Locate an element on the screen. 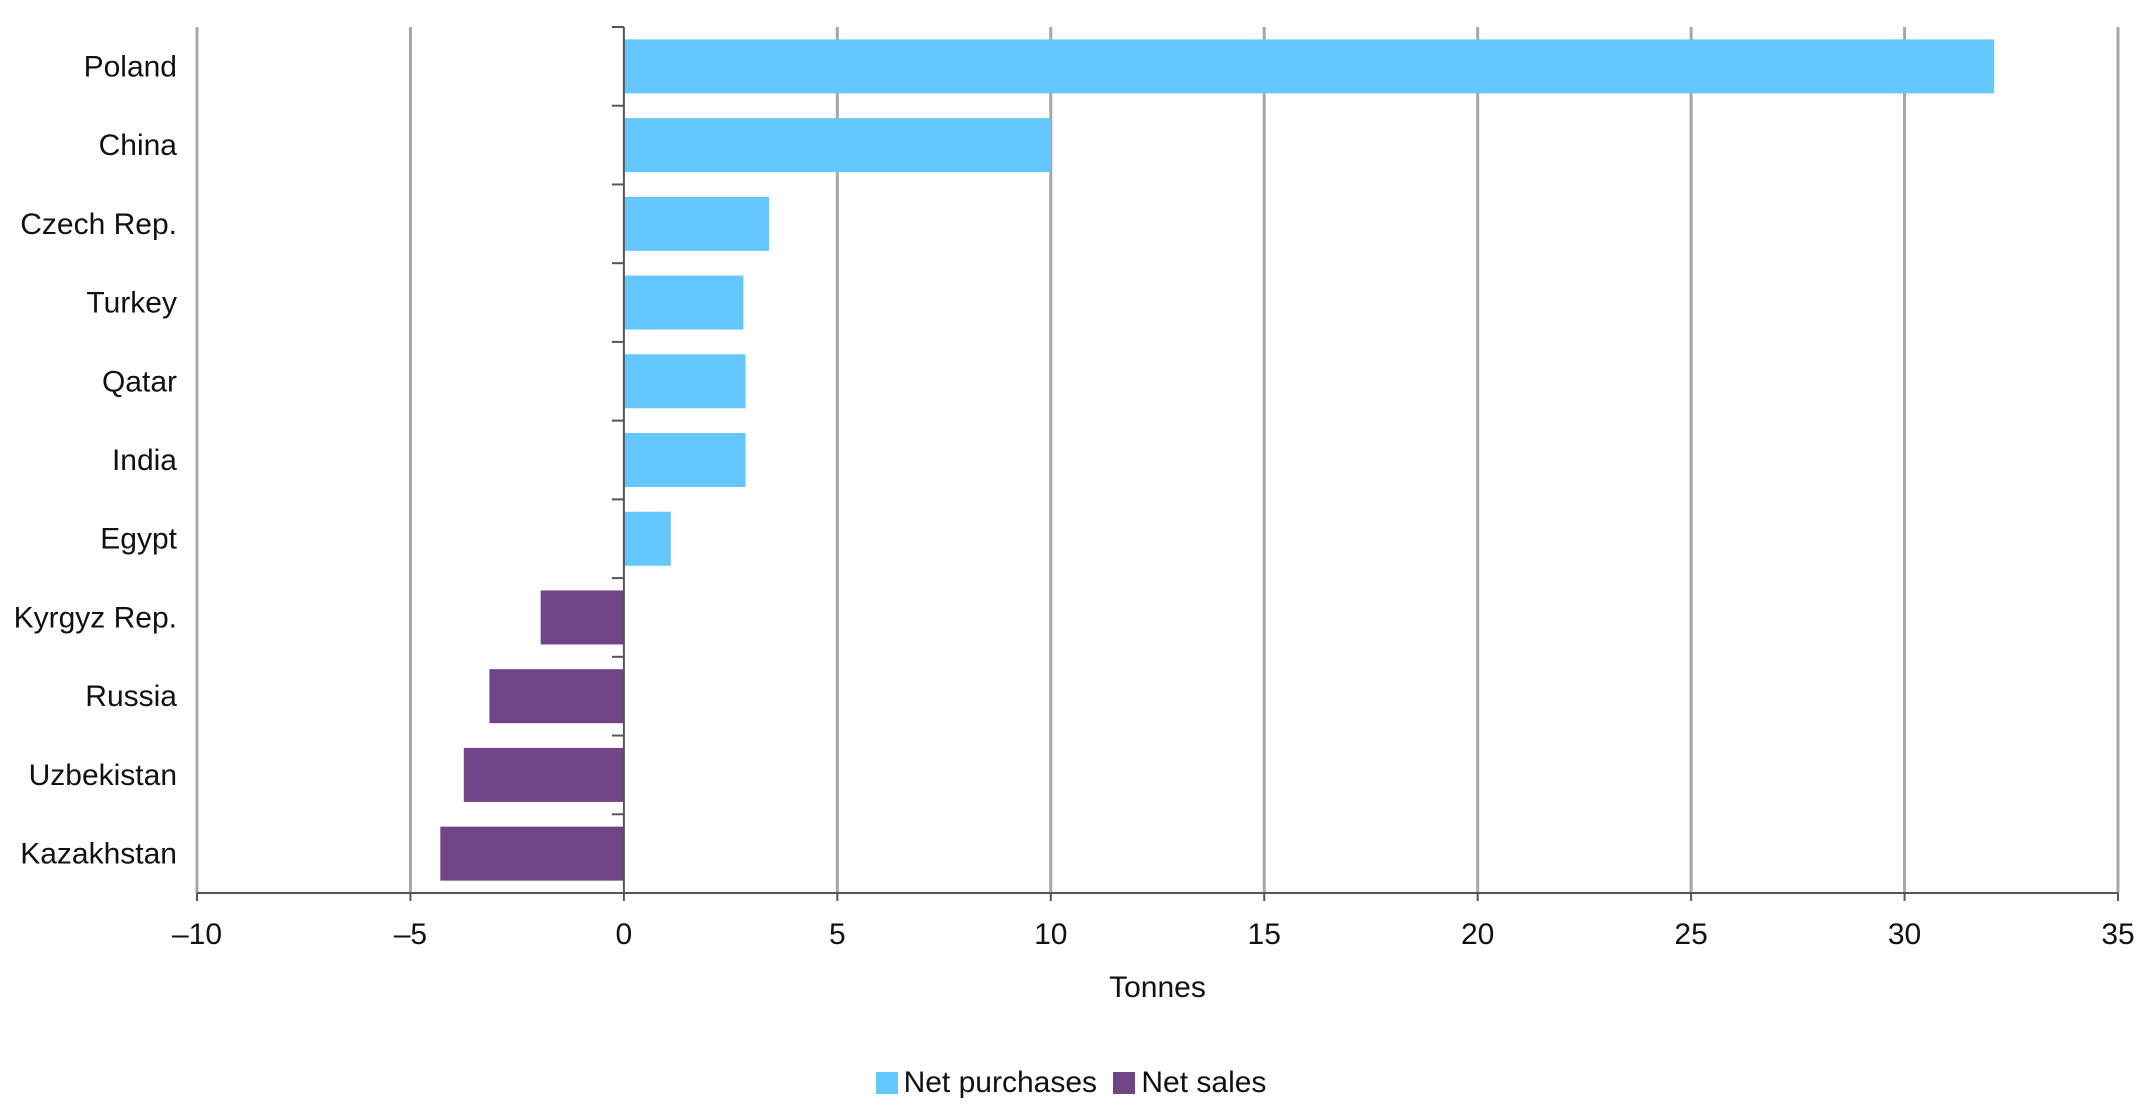  legend-item-net-sales: Net sales is located at coordinates (1189, 1083).